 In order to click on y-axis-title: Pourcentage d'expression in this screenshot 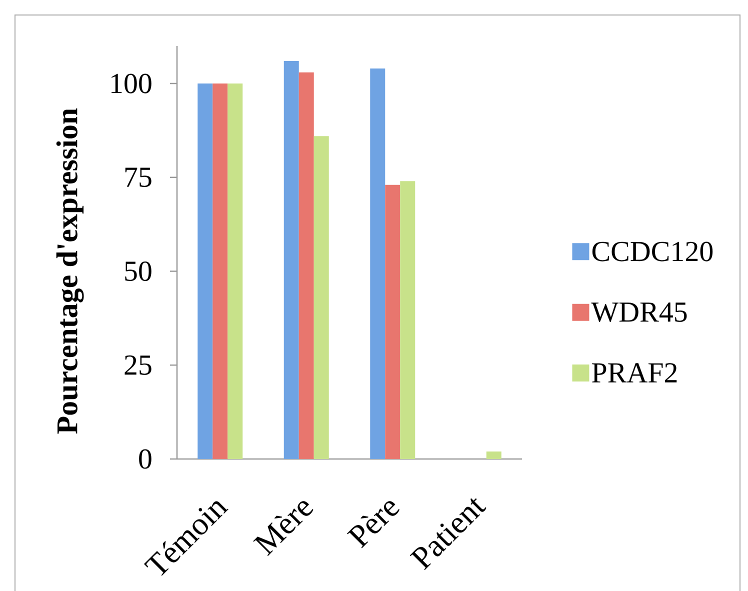, I will do `click(70, 271)`.